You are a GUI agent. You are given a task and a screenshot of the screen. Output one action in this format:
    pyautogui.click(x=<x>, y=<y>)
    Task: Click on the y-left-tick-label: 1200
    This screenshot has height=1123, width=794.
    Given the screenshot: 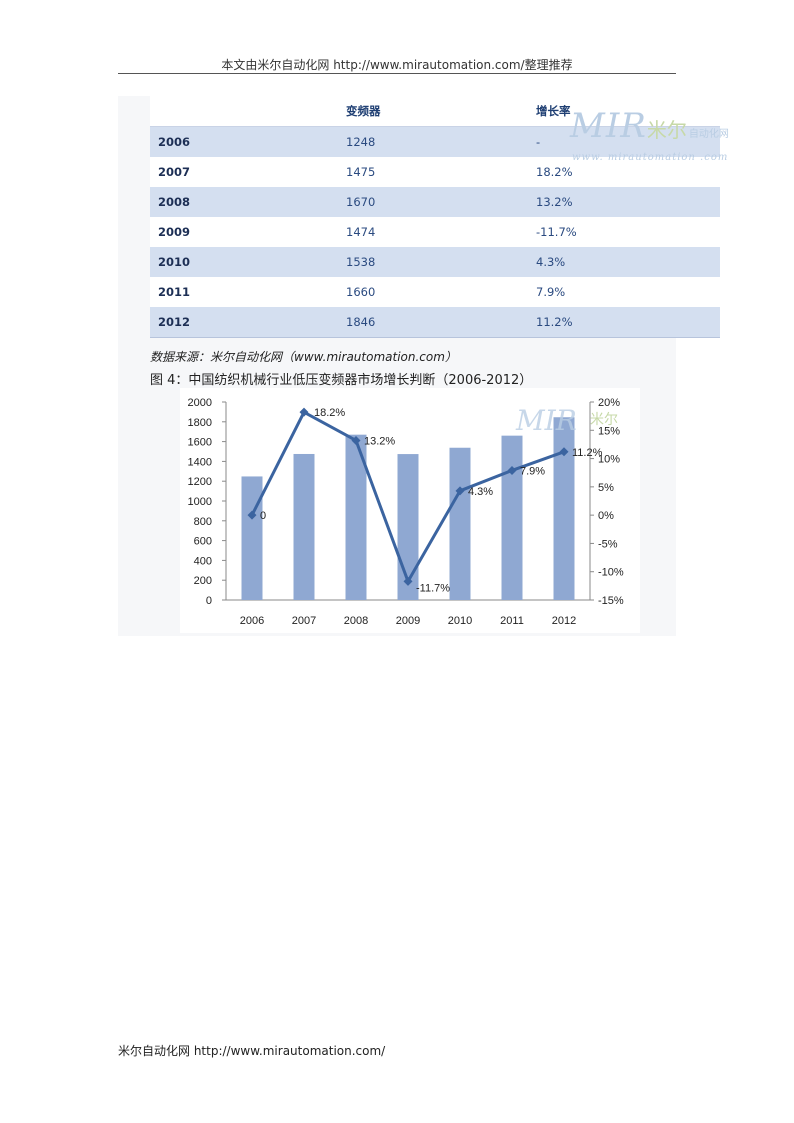 What is the action you would take?
    pyautogui.click(x=200, y=482)
    